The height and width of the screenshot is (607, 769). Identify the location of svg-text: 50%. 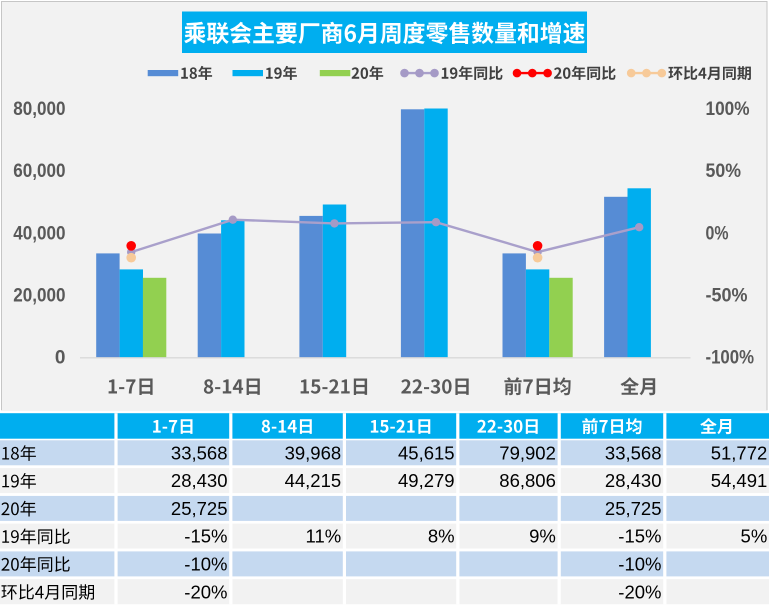
(724, 171).